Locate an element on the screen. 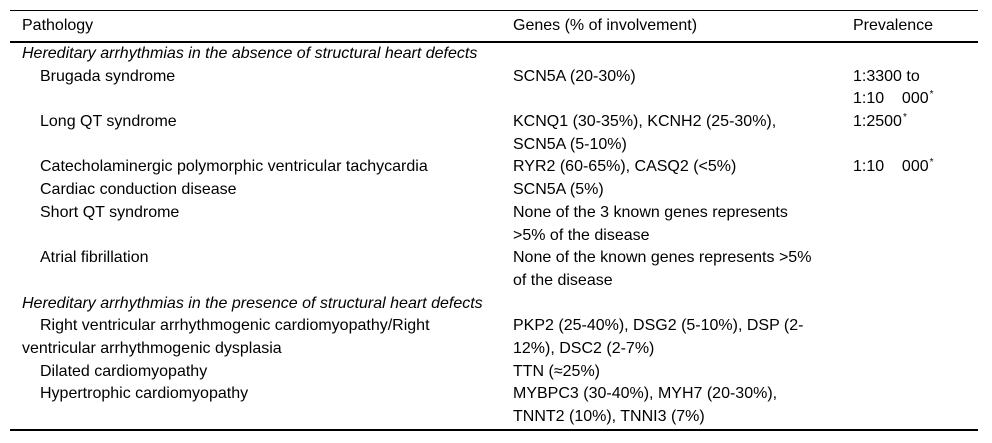  pathology-text: Hypertrophic cardiomyopathy is located at coordinates (144, 394).